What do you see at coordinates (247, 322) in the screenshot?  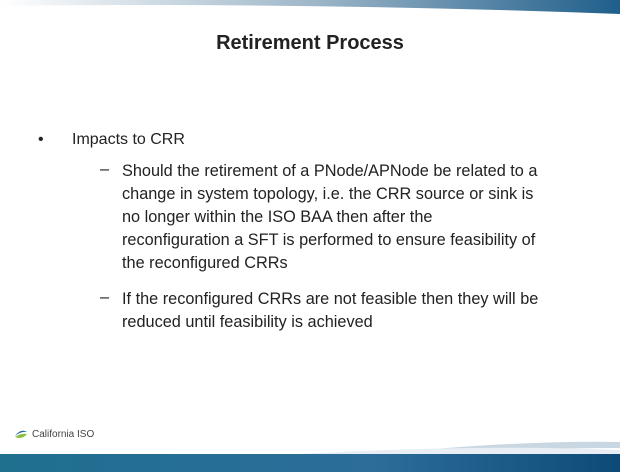 I see `text-line: reduced until feasibility is achieved` at bounding box center [247, 322].